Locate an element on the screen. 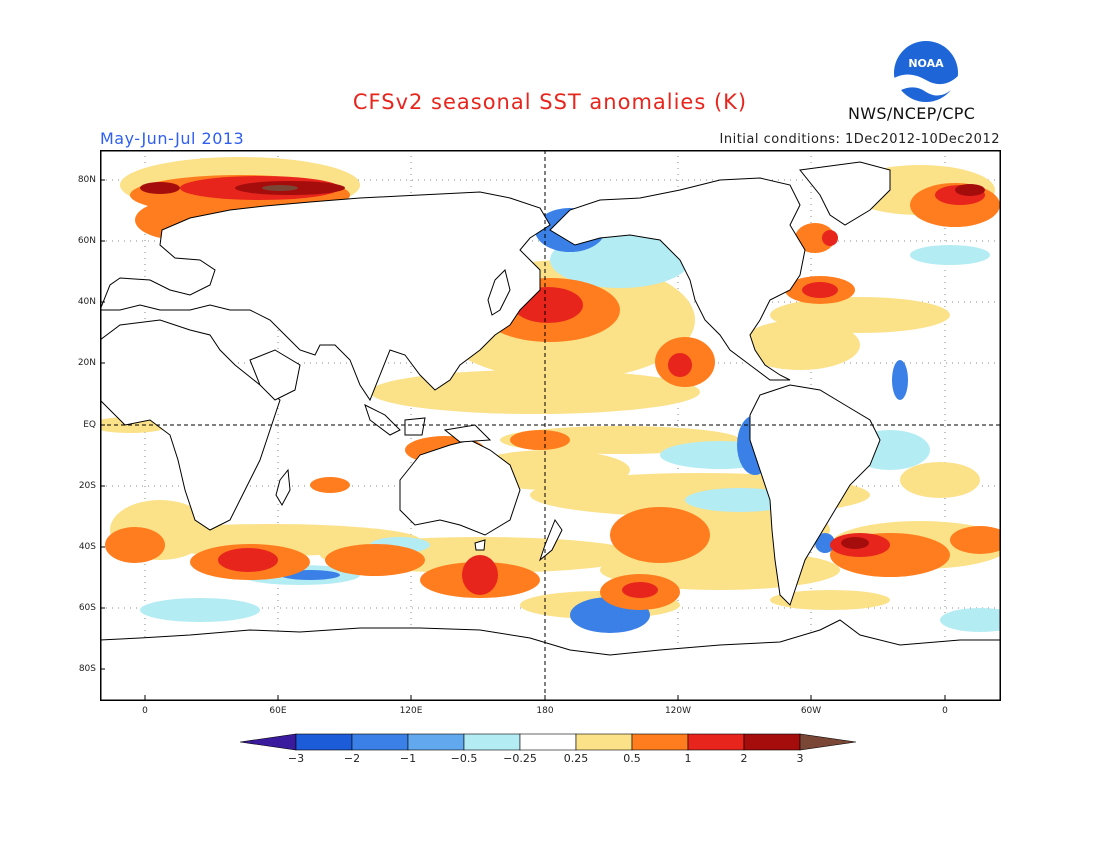 Image resolution: width=1100 pixels, height=850 pixels. colorbar-label: −2 is located at coordinates (352, 758).